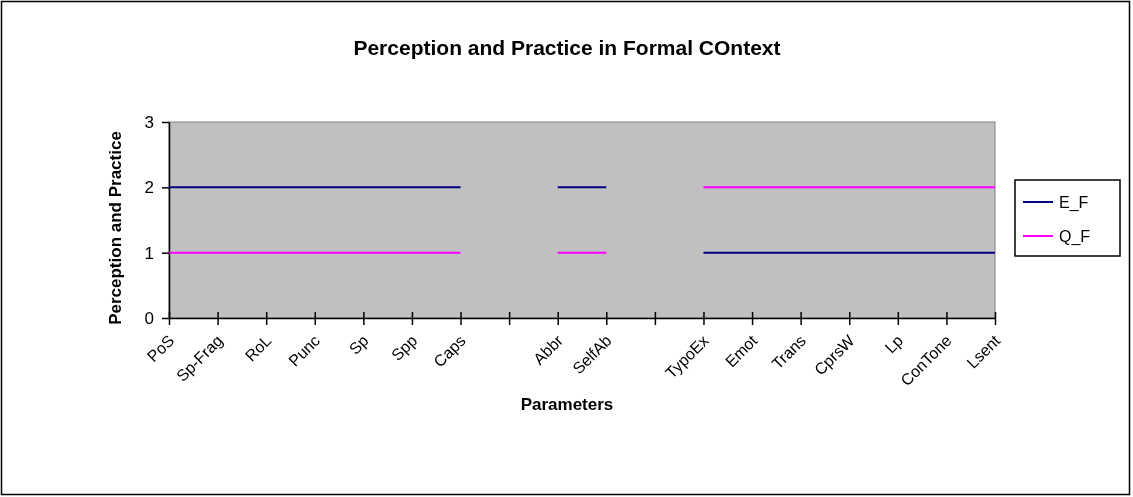 The width and height of the screenshot is (1133, 497). I want to click on y-tick-label: 3, so click(149, 122).